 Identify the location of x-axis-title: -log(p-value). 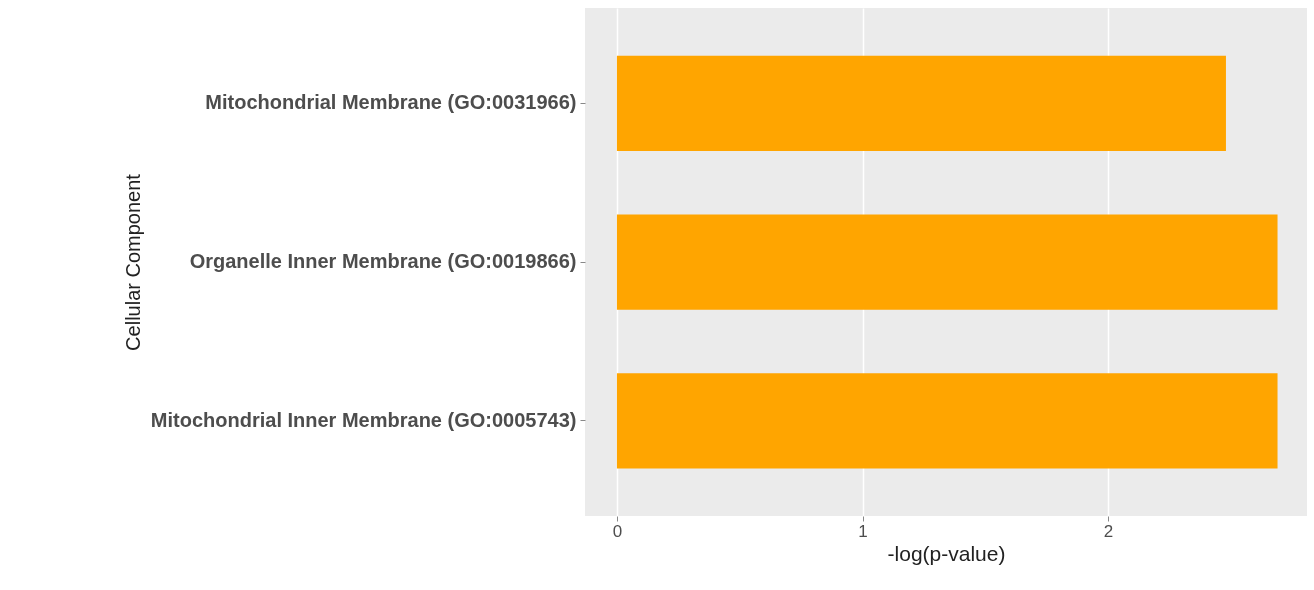
(946, 553).